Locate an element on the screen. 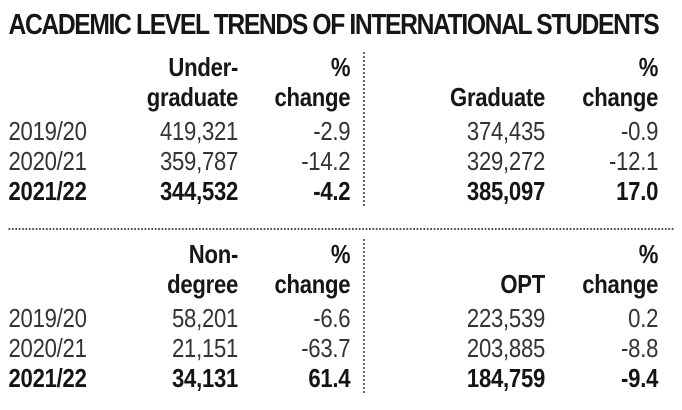 Image resolution: width=682 pixels, height=410 pixels. table-row: 329,272 -12.1 is located at coordinates (523, 161).